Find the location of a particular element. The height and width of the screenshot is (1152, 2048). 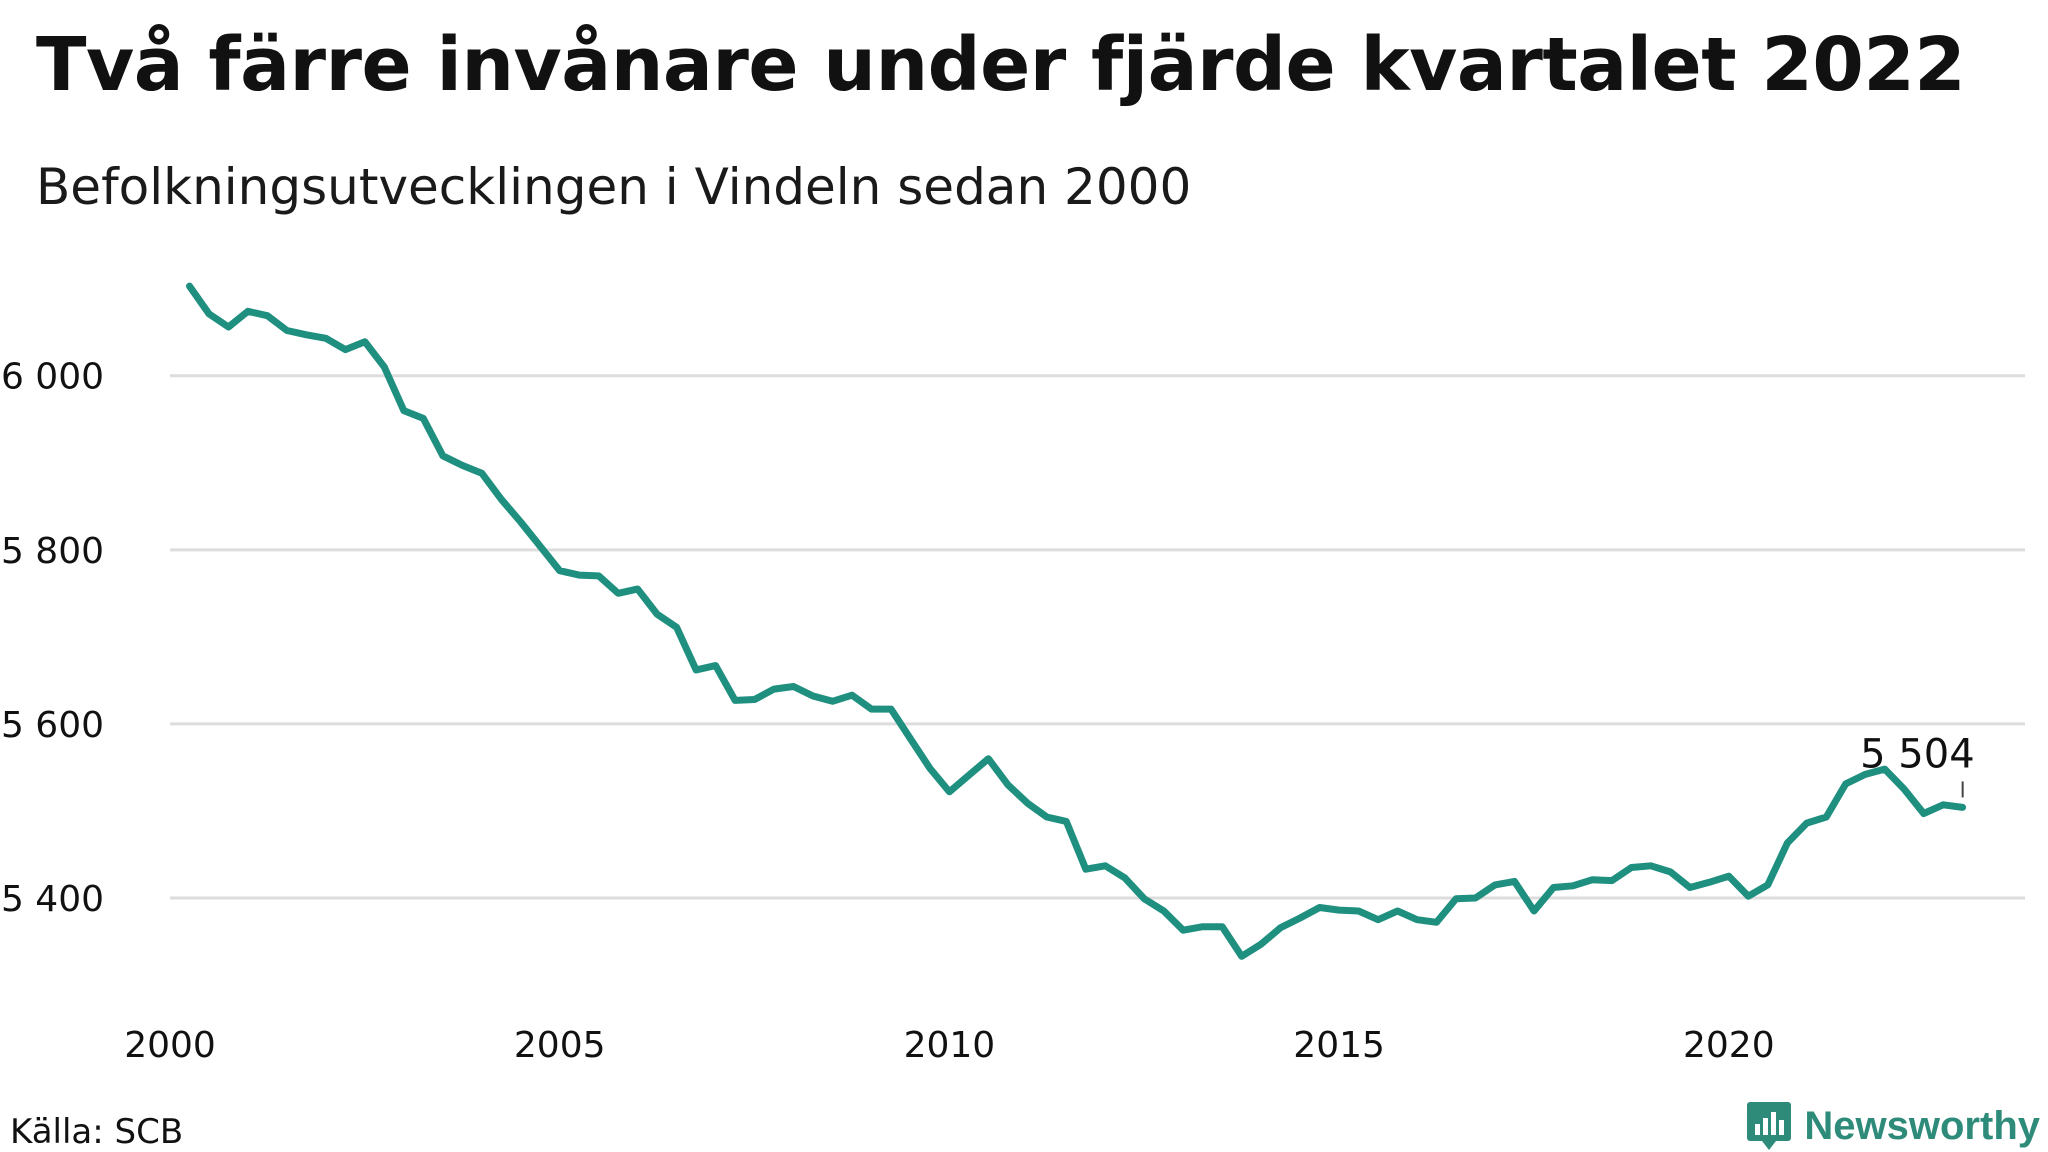

x-axis-ticks: 2000 2005 2010 2015 2020 is located at coordinates (949, 1045).